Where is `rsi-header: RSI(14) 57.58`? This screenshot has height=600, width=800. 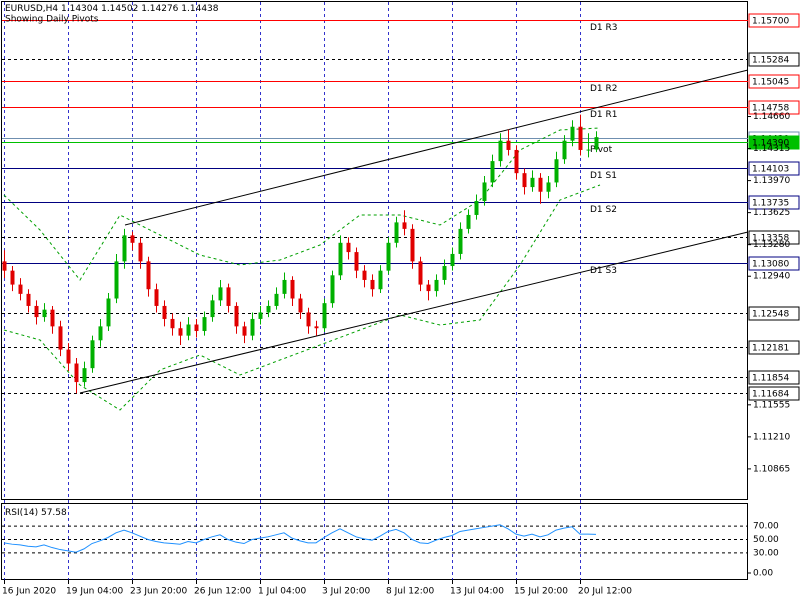
rsi-header: RSI(14) 57.58 is located at coordinates (36, 513).